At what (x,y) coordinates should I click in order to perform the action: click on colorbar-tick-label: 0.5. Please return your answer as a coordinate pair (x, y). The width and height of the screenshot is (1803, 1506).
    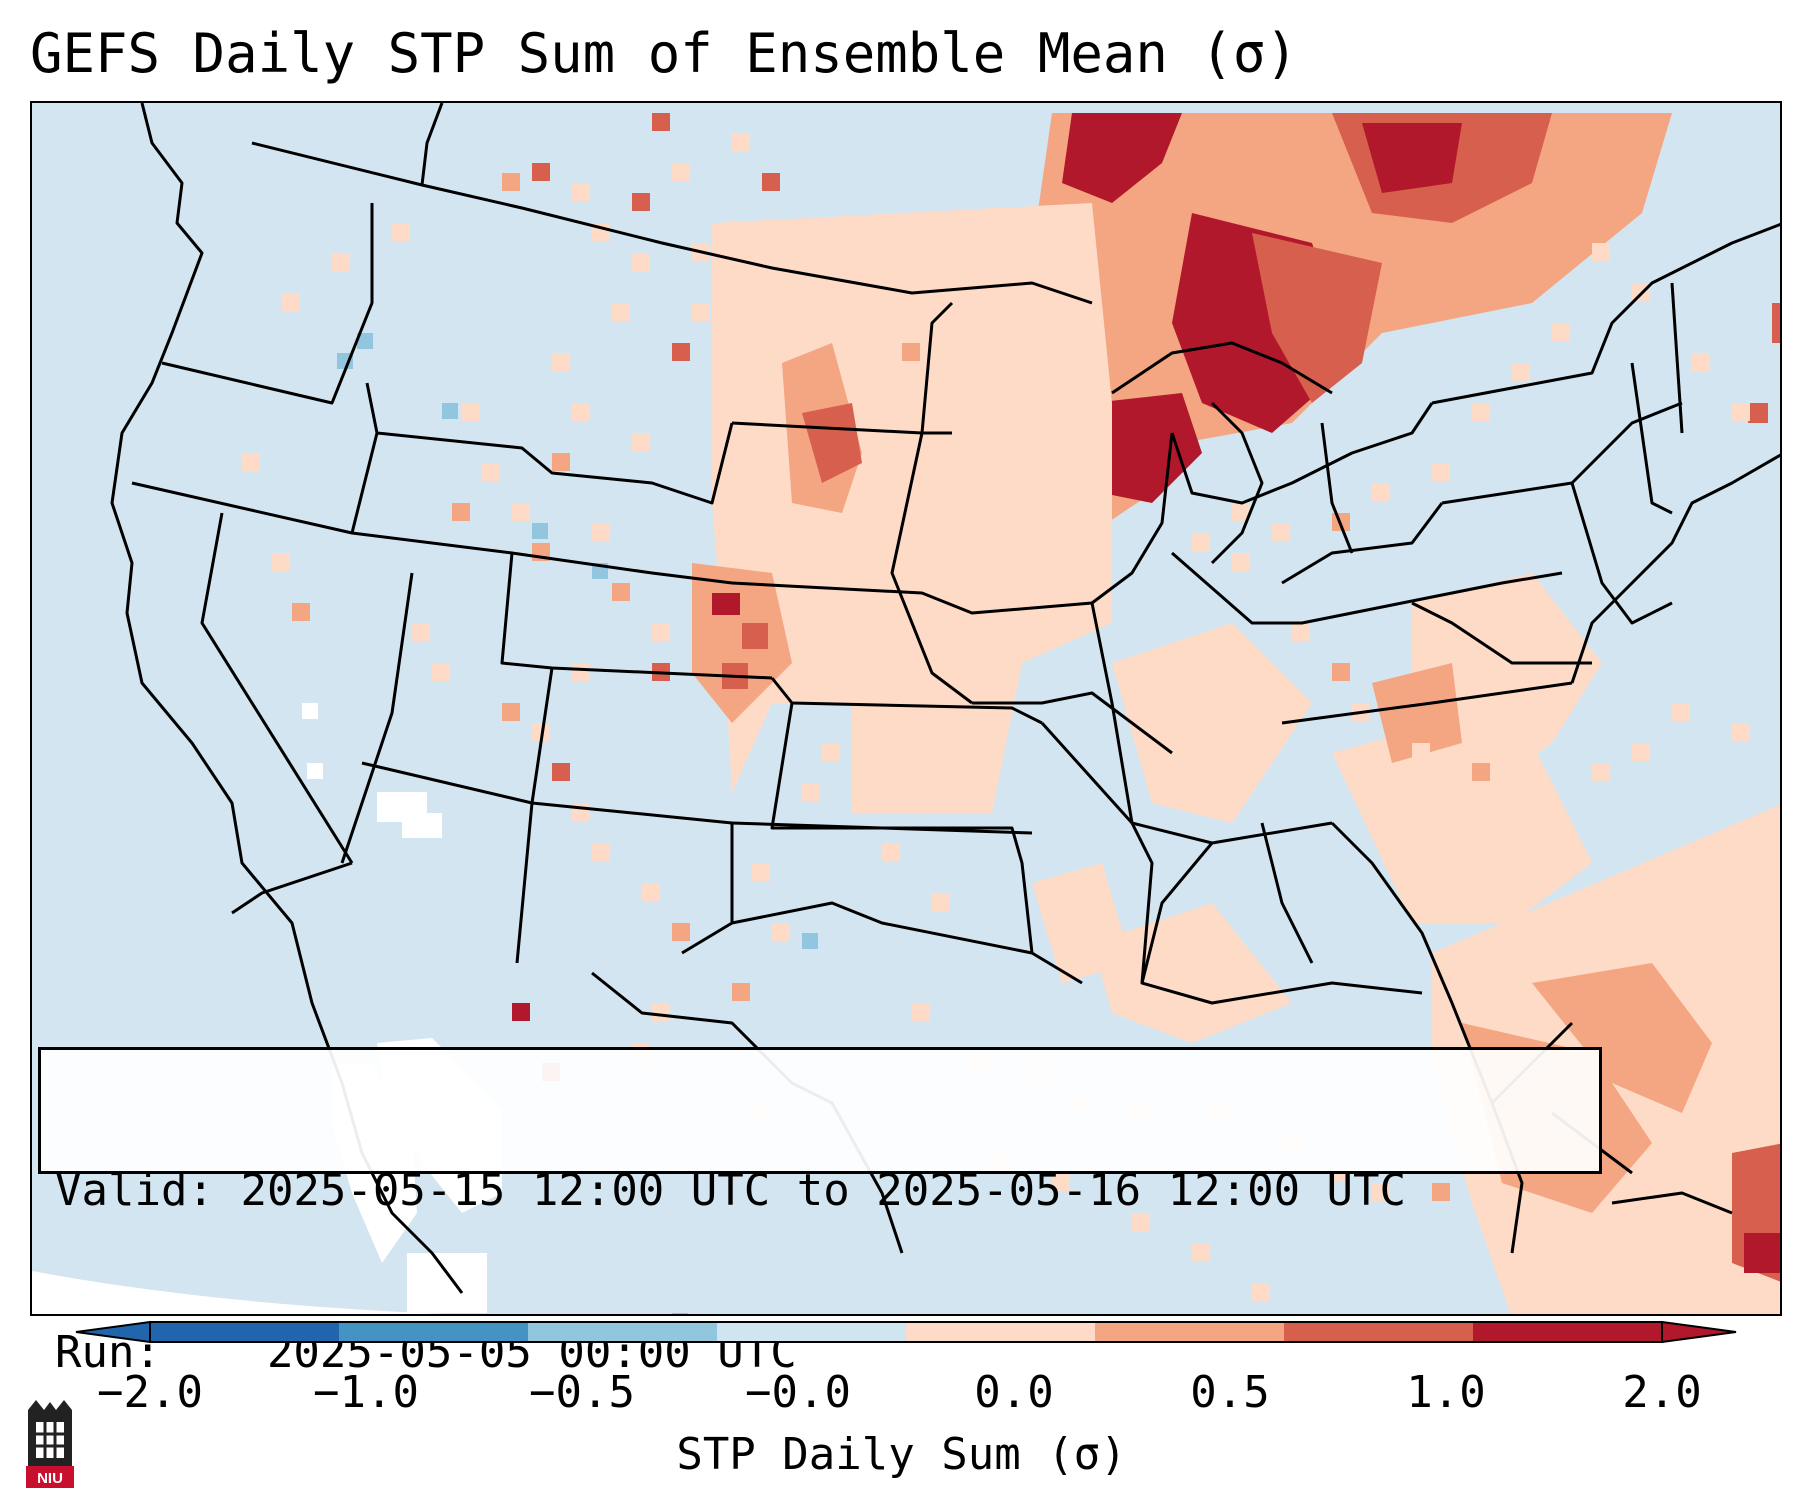
    Looking at the image, I should click on (1230, 1392).